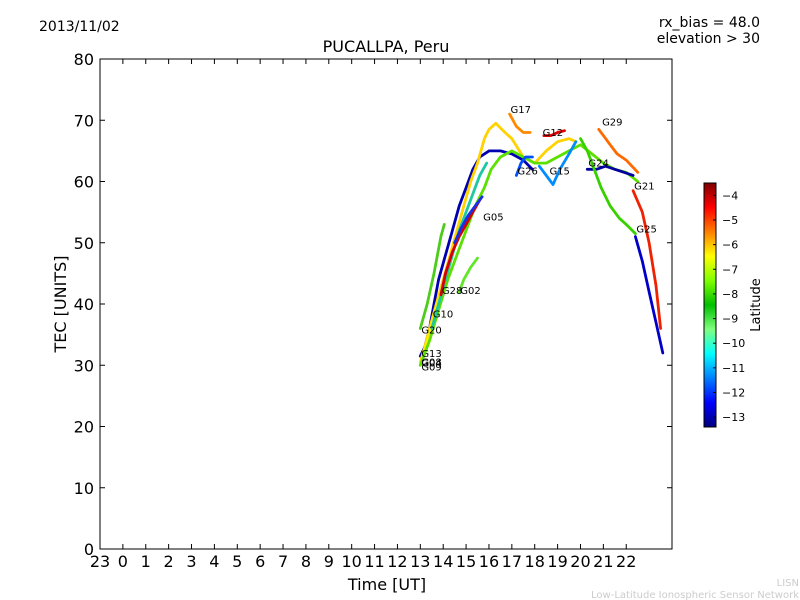 The image size is (800, 600). Describe the element at coordinates (470, 291) in the screenshot. I see `series-label-G02: G02` at that location.